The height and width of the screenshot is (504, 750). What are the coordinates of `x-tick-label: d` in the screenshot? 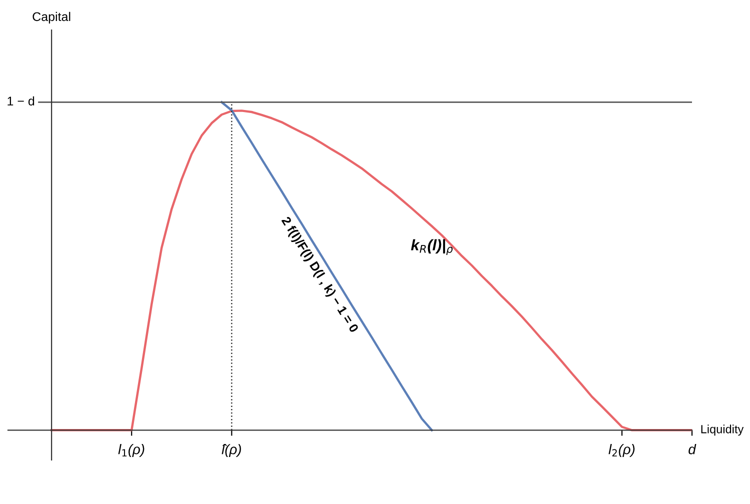 It's located at (692, 449).